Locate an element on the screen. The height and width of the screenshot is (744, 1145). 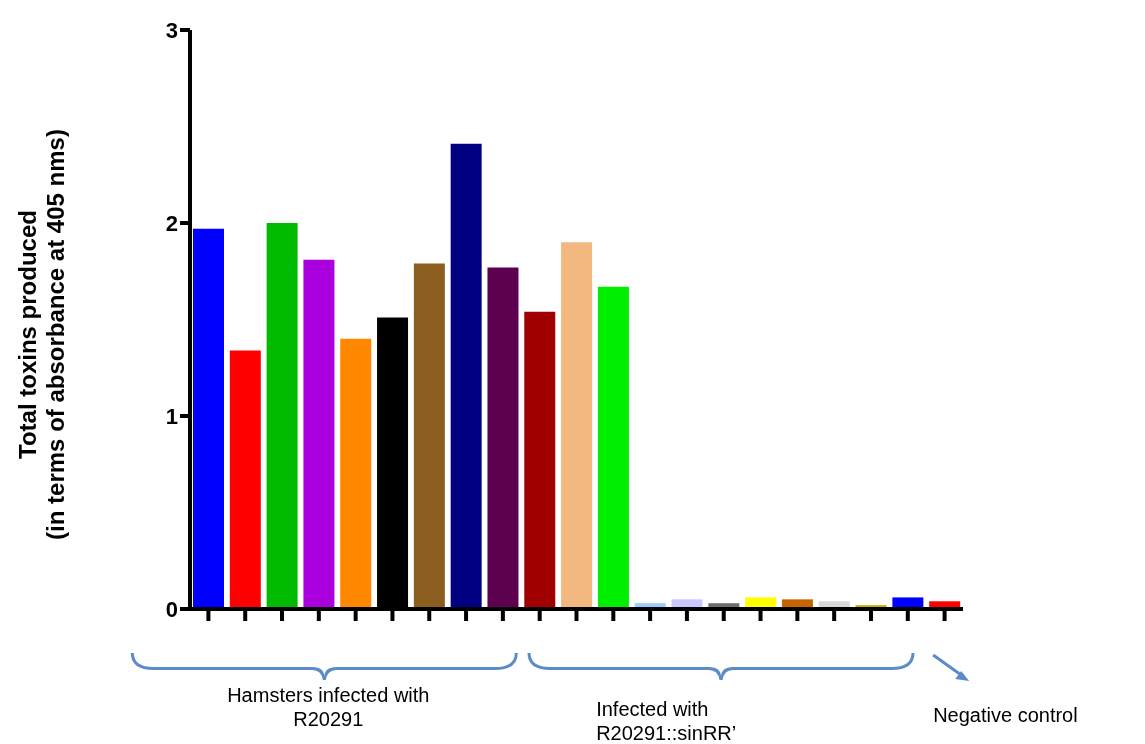
y-tick-label: 3 is located at coordinates (171, 30).